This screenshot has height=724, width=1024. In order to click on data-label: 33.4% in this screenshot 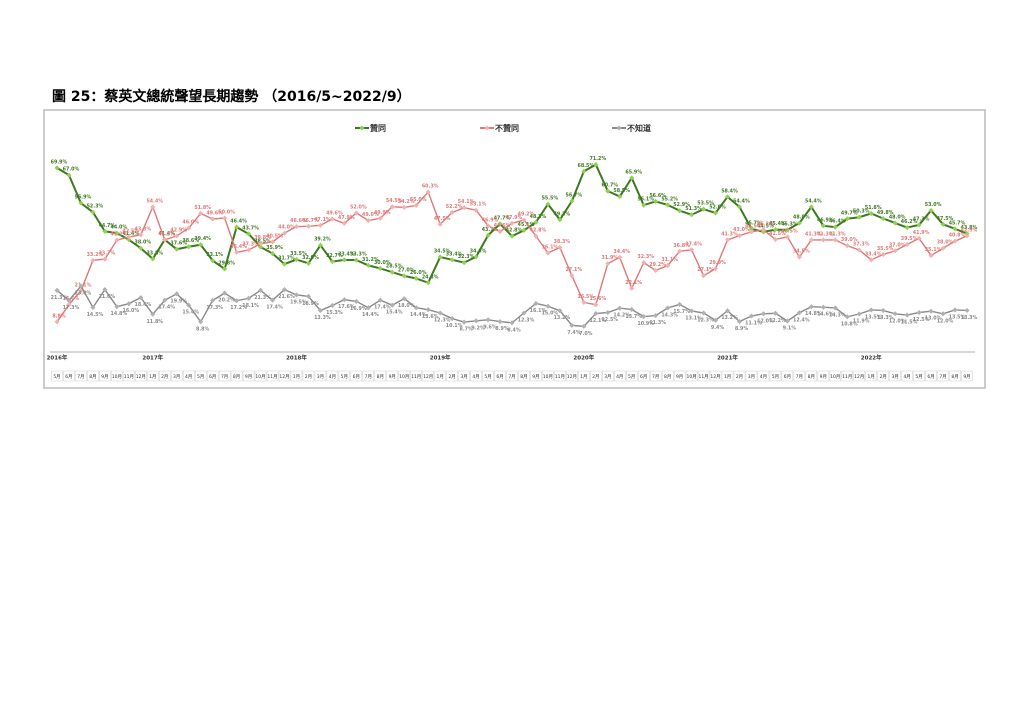, I will do `click(873, 254)`.